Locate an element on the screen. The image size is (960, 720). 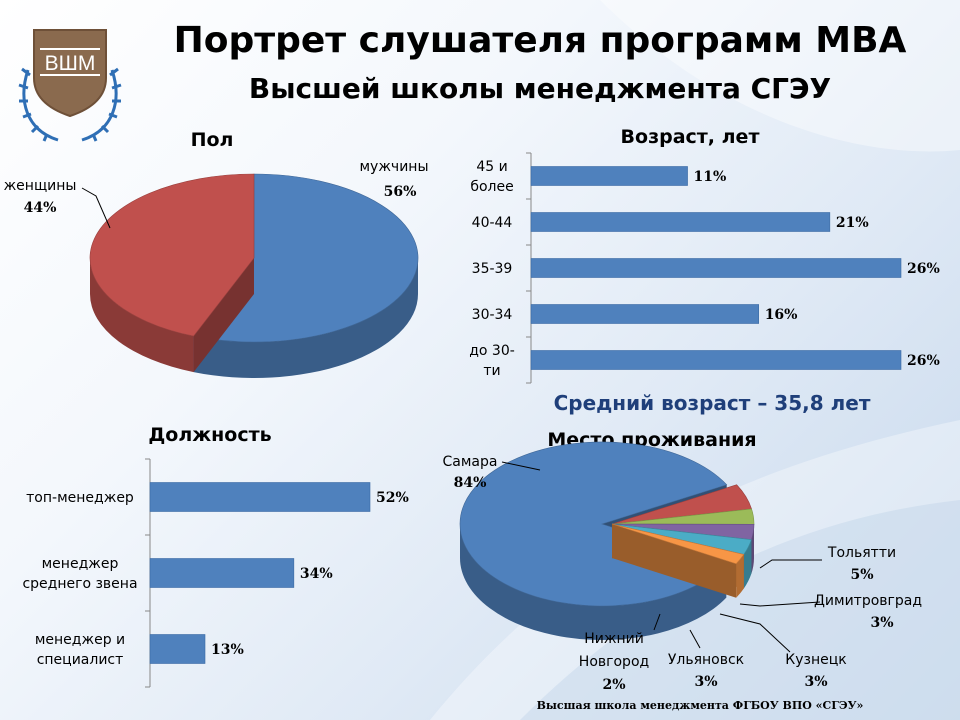
pie-value-label: 2% is located at coordinates (613, 685).